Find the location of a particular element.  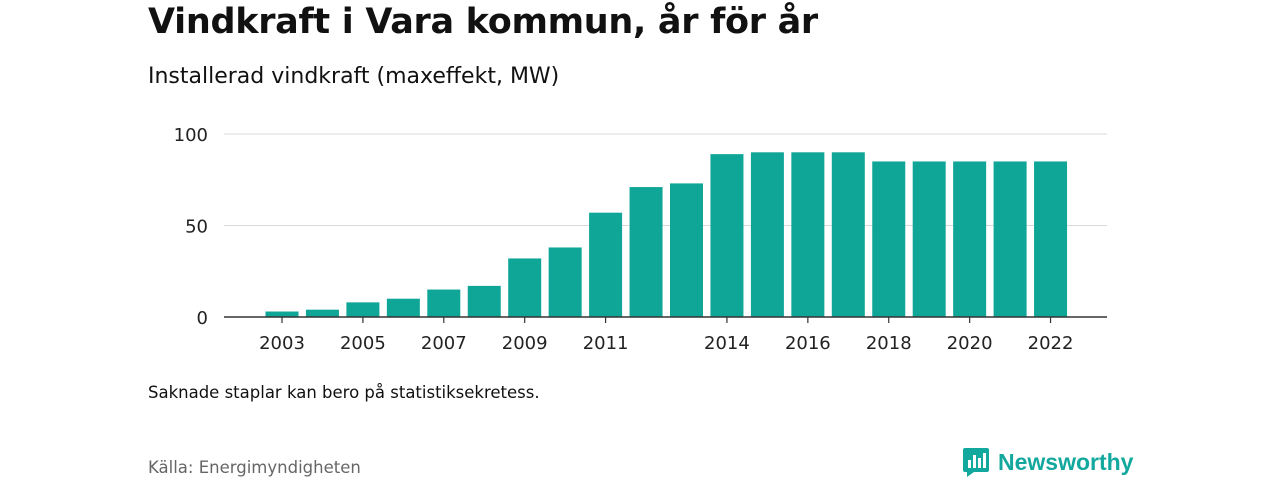

chart-subtitle: Installerad vindkraft (maxeffekt, MW) is located at coordinates (354, 76).